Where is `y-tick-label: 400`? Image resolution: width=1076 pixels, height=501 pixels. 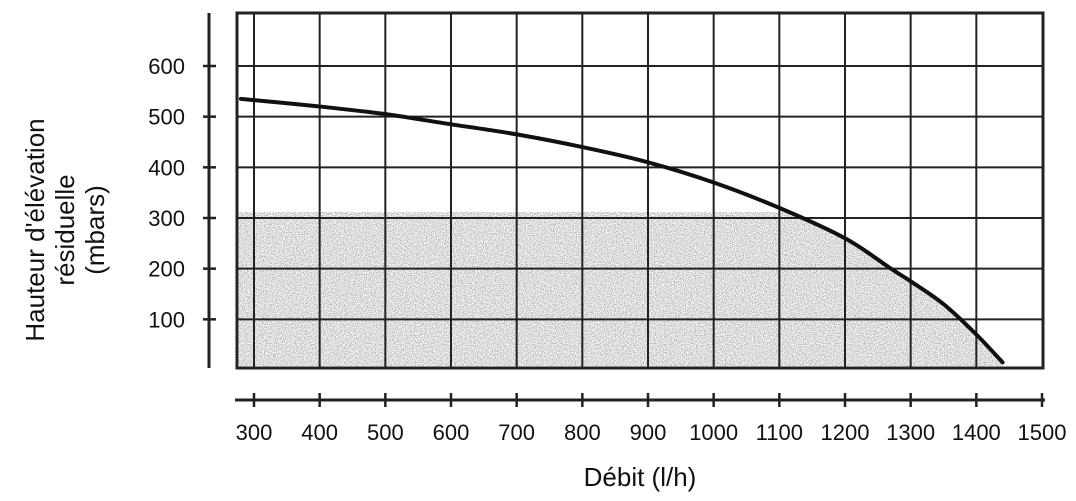 y-tick-label: 400 is located at coordinates (166, 167).